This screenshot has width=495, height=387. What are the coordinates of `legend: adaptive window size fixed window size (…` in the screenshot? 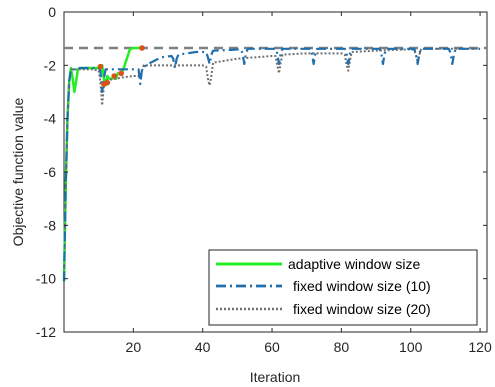 It's located at (343, 287).